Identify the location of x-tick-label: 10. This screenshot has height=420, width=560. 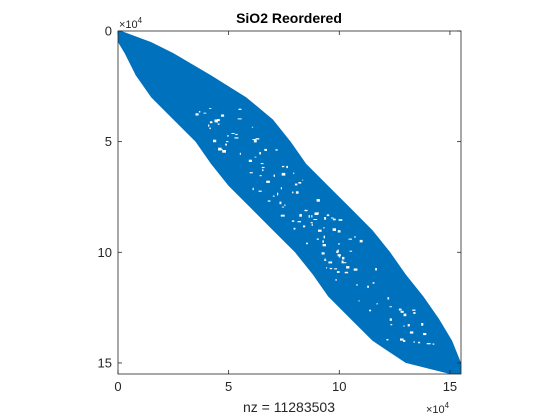
(339, 386).